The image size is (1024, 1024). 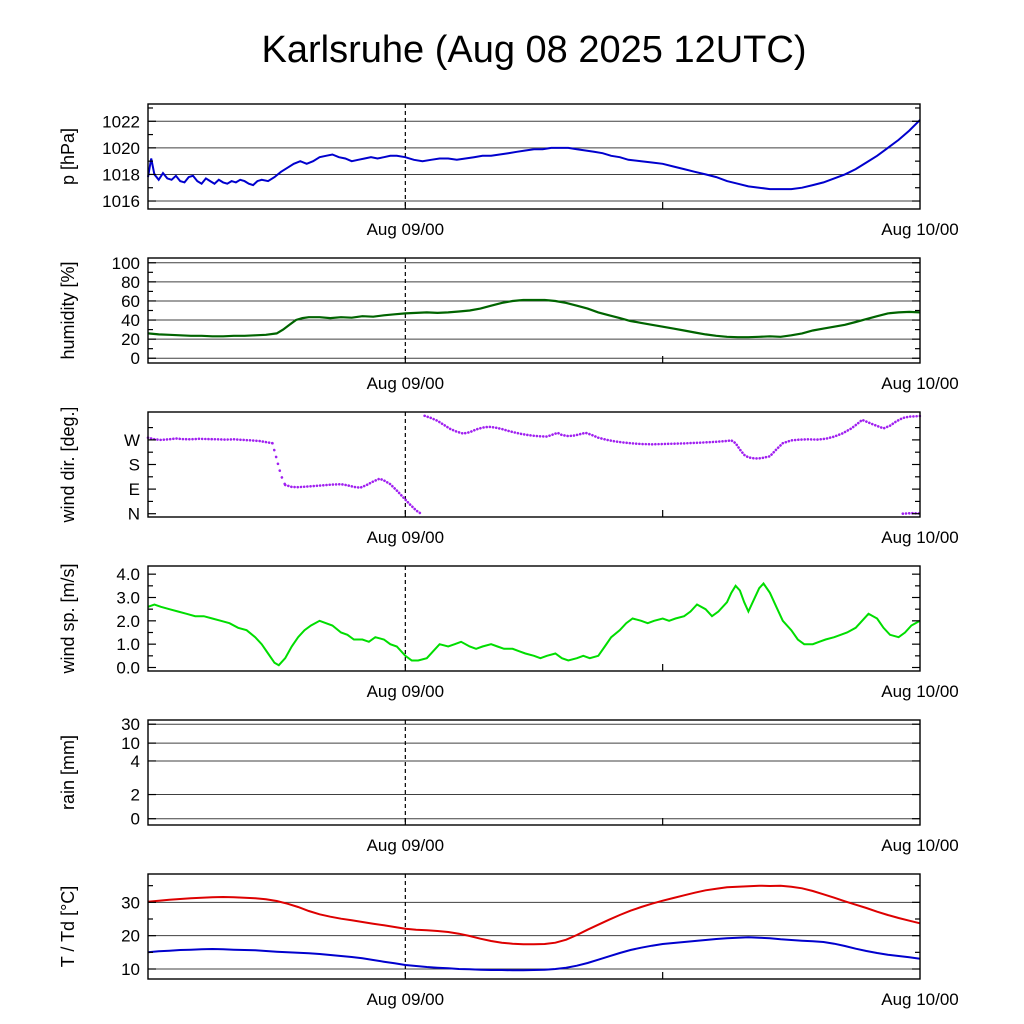 What do you see at coordinates (406, 537) in the screenshot?
I see `winddir-xtick-label: Aug 09/00` at bounding box center [406, 537].